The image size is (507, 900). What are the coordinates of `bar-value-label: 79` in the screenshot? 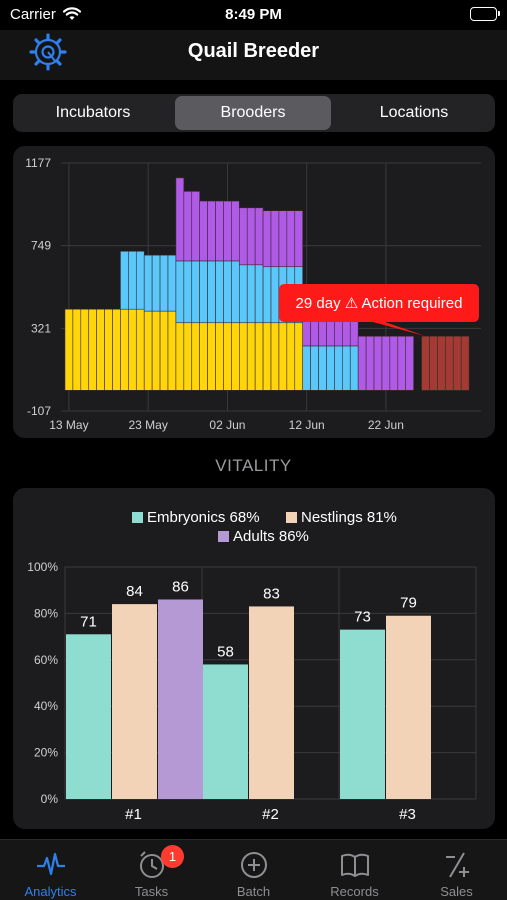 It's located at (408, 603).